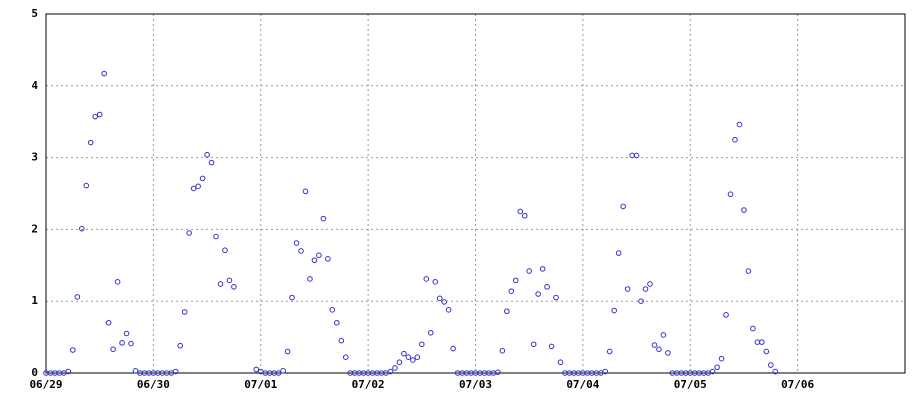 The image size is (920, 404). Describe the element at coordinates (690, 384) in the screenshot. I see `x-tick-label: 07/05` at that location.